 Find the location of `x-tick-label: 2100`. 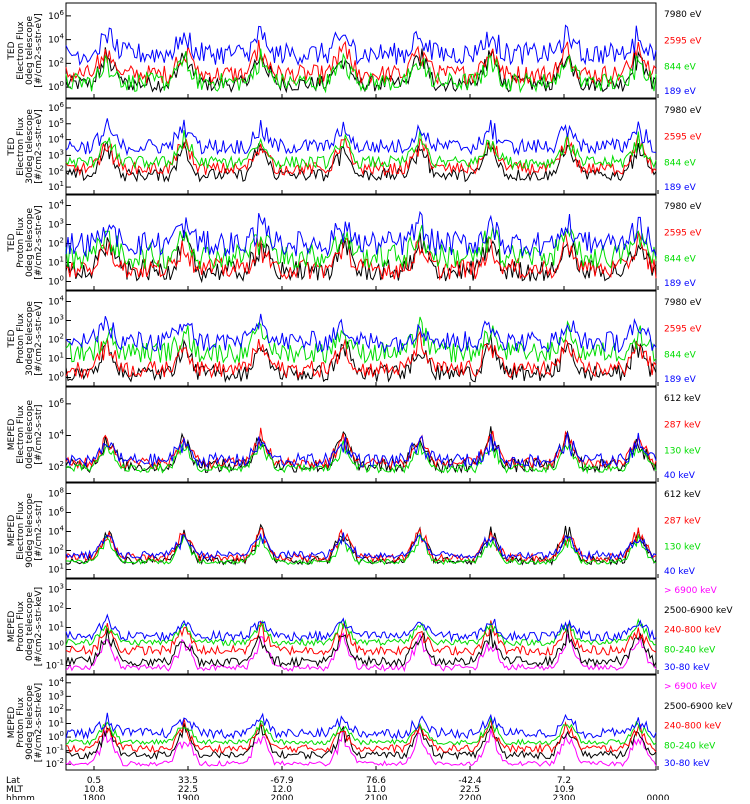

x-tick-label: 2100 is located at coordinates (376, 797).